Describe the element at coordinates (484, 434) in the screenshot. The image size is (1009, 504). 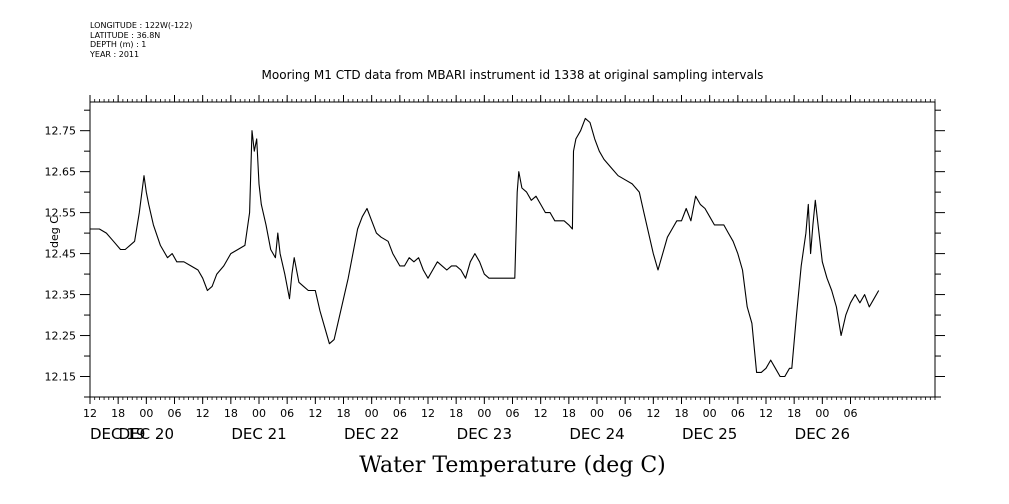
I see `x-date-label: DEC 23` at that location.